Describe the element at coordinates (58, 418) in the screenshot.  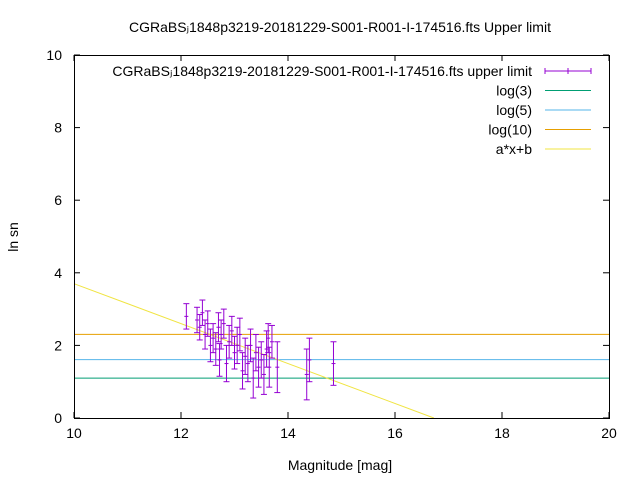
I see `y-tick-label: 0` at that location.